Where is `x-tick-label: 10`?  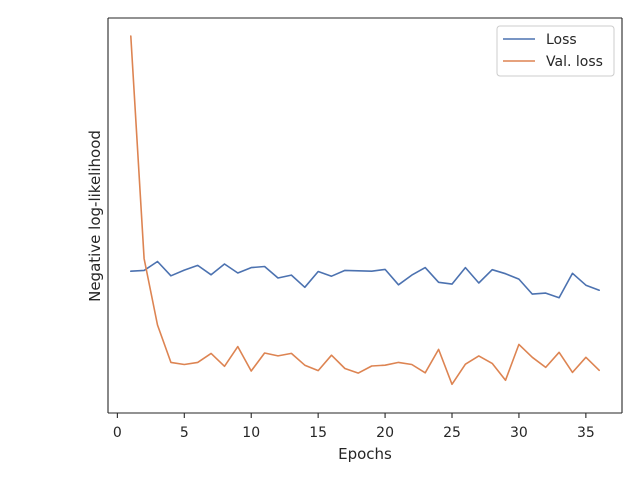
x-tick-label: 10 is located at coordinates (251, 433).